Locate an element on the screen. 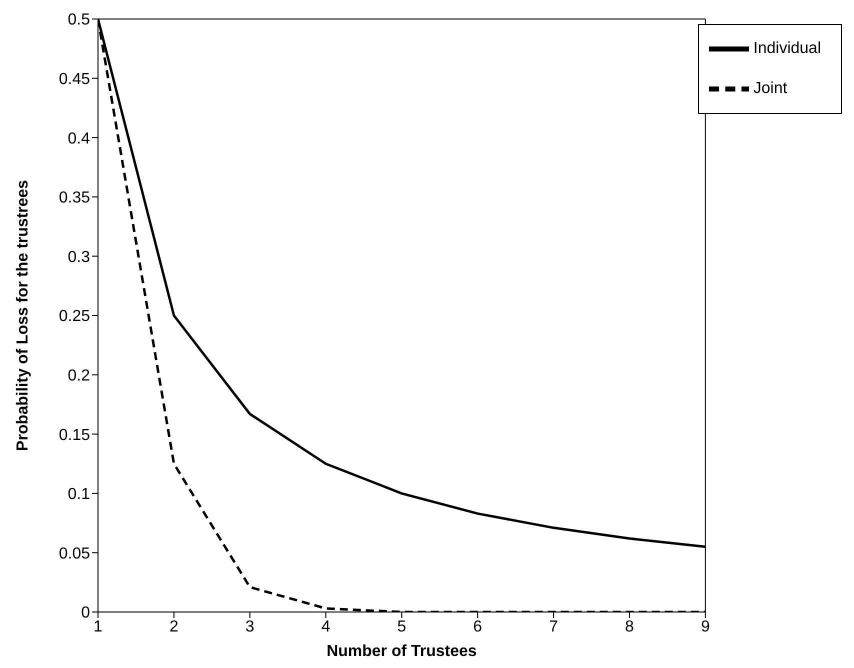 Image resolution: width=854 pixels, height=668 pixels. x-tick-label: 2 is located at coordinates (173, 627).